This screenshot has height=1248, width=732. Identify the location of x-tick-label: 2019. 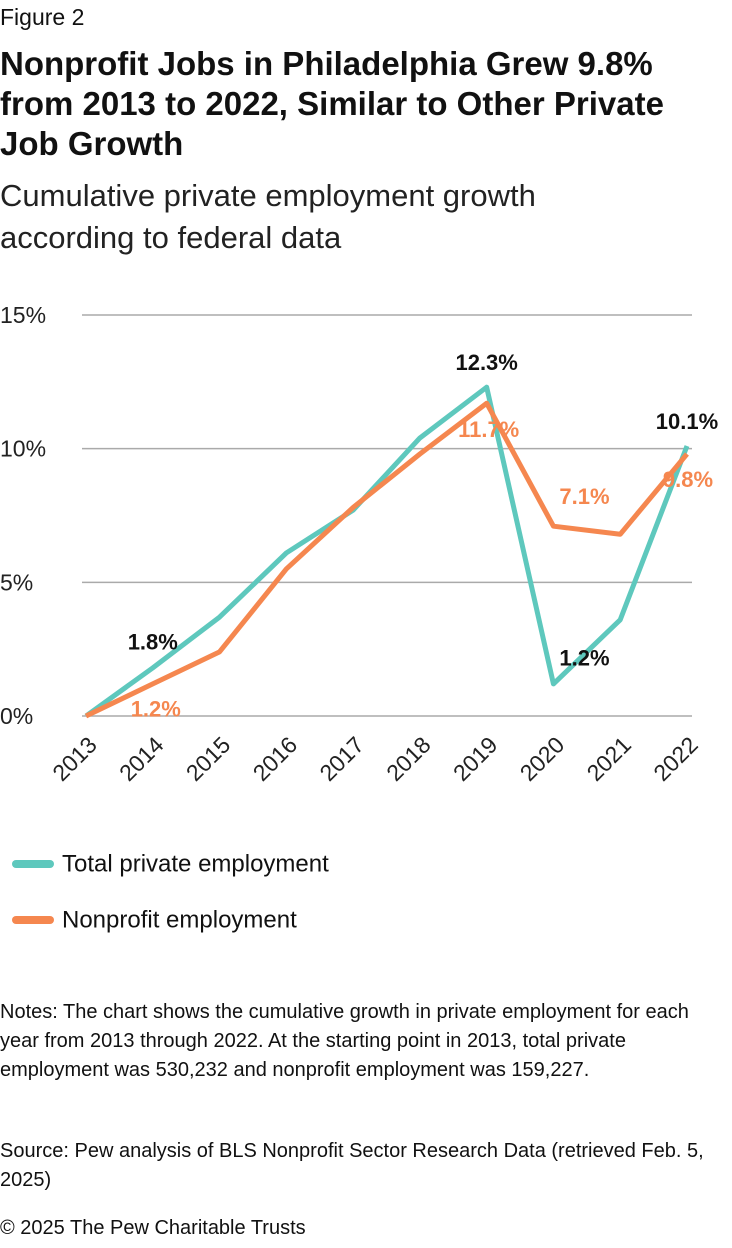
(475, 758).